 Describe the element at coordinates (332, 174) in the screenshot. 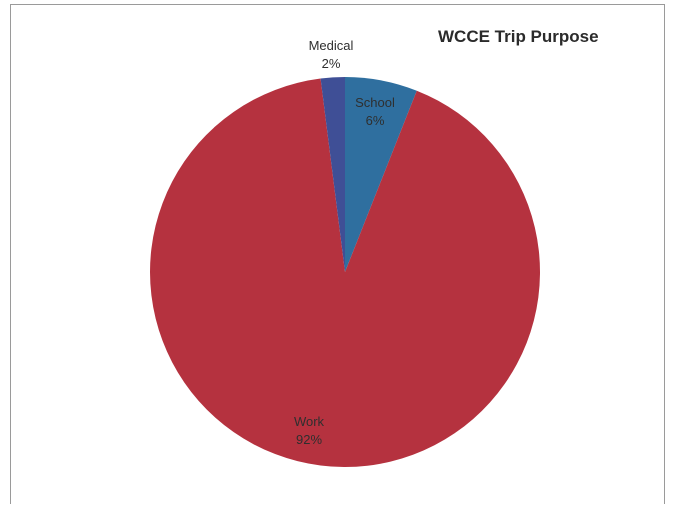

I see `pie-slice-medical` at that location.